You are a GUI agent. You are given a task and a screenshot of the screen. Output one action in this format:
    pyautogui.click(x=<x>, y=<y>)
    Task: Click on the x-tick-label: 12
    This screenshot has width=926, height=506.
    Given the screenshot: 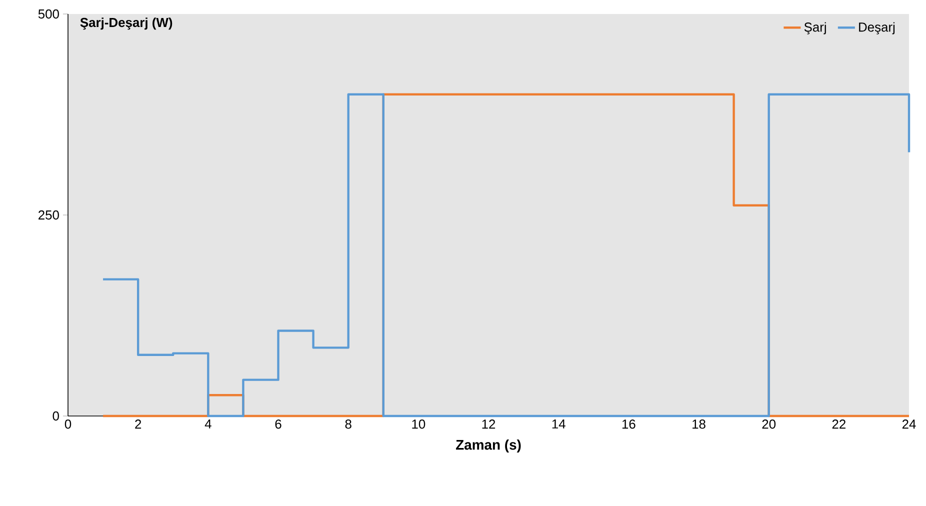 What is the action you would take?
    pyautogui.click(x=489, y=424)
    